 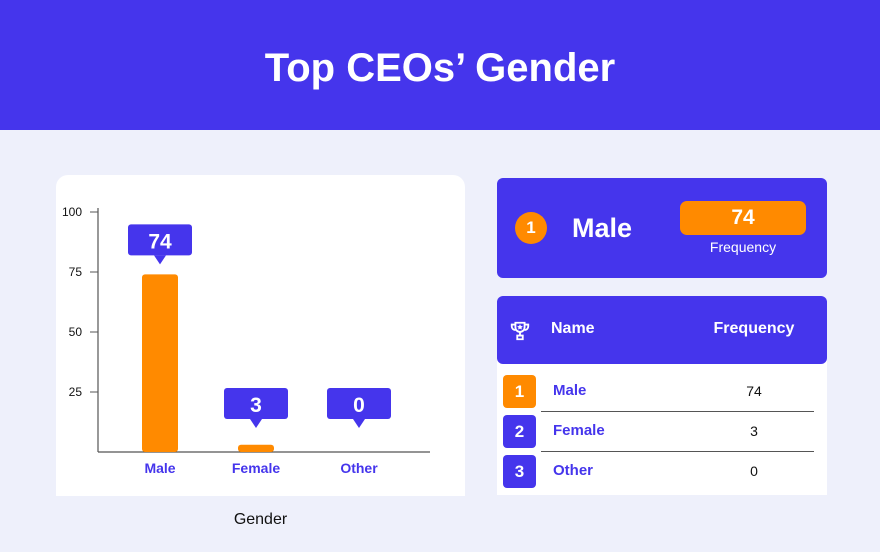 What do you see at coordinates (662, 473) in the screenshot?
I see `table-row: 3 Other 0` at bounding box center [662, 473].